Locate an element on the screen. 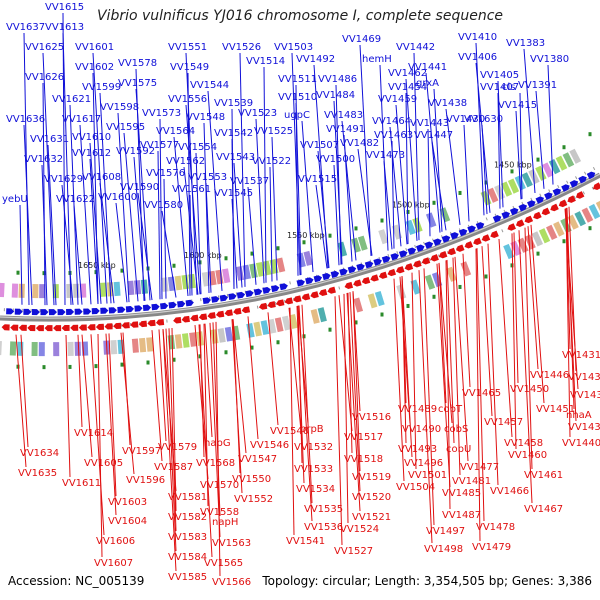 Image resolution: width=600 pixels, height=600 pixels. top-gene-label: VV1383 is located at coordinates (525, 43).